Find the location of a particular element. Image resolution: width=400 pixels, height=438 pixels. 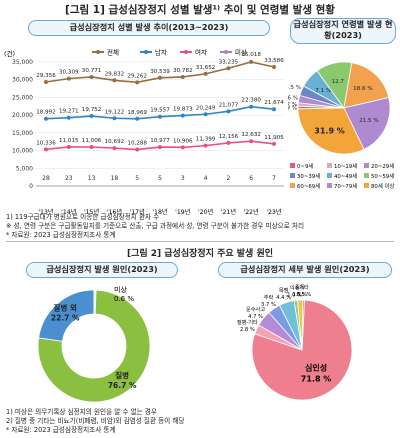

donut-category-label: 질병 is located at coordinates (122, 375).